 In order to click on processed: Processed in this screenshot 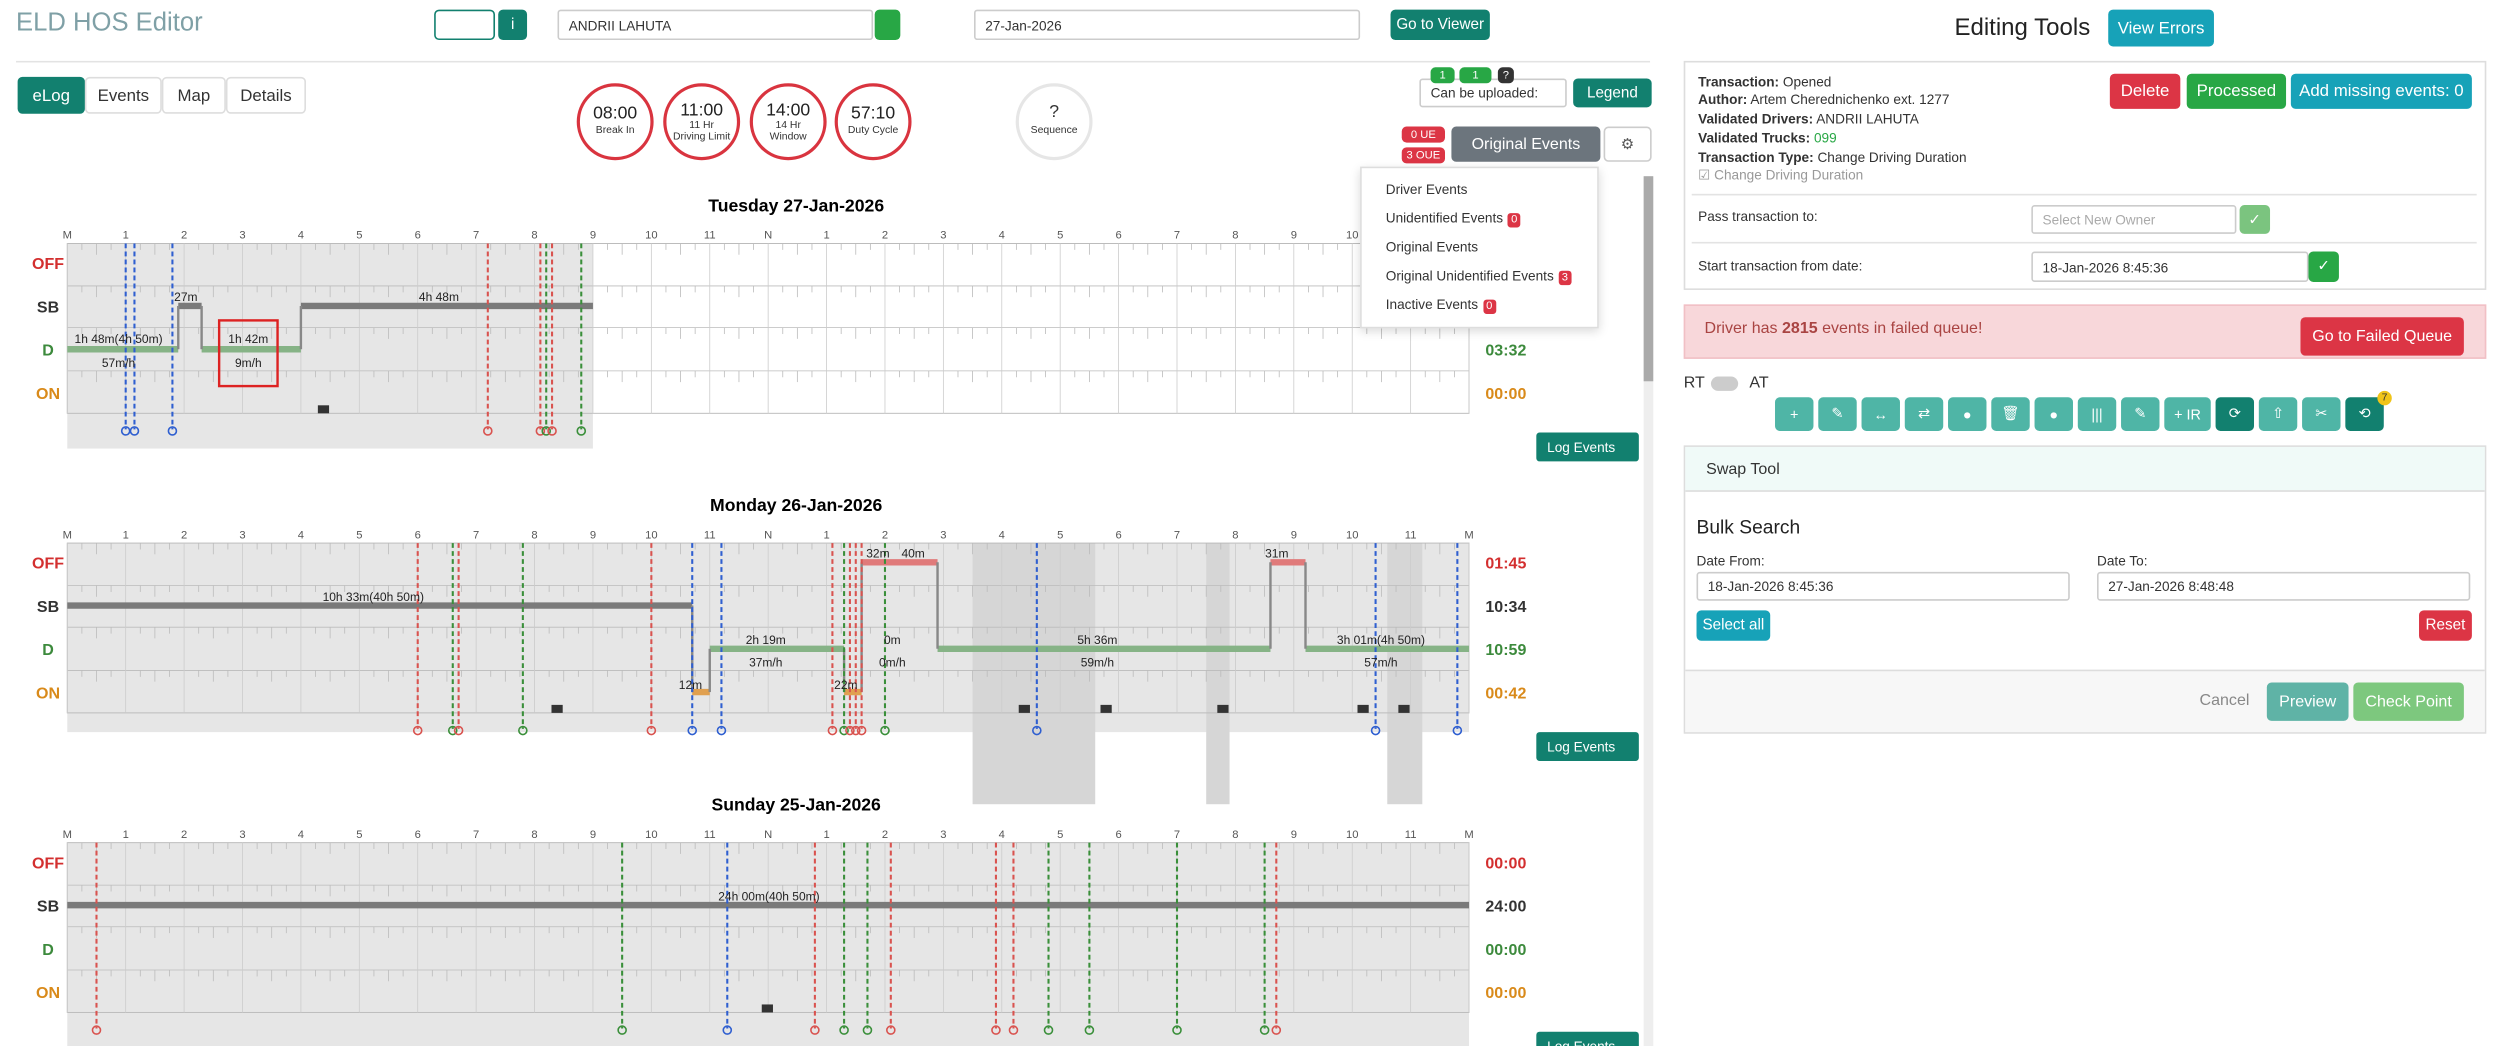, I will do `click(2236, 91)`.